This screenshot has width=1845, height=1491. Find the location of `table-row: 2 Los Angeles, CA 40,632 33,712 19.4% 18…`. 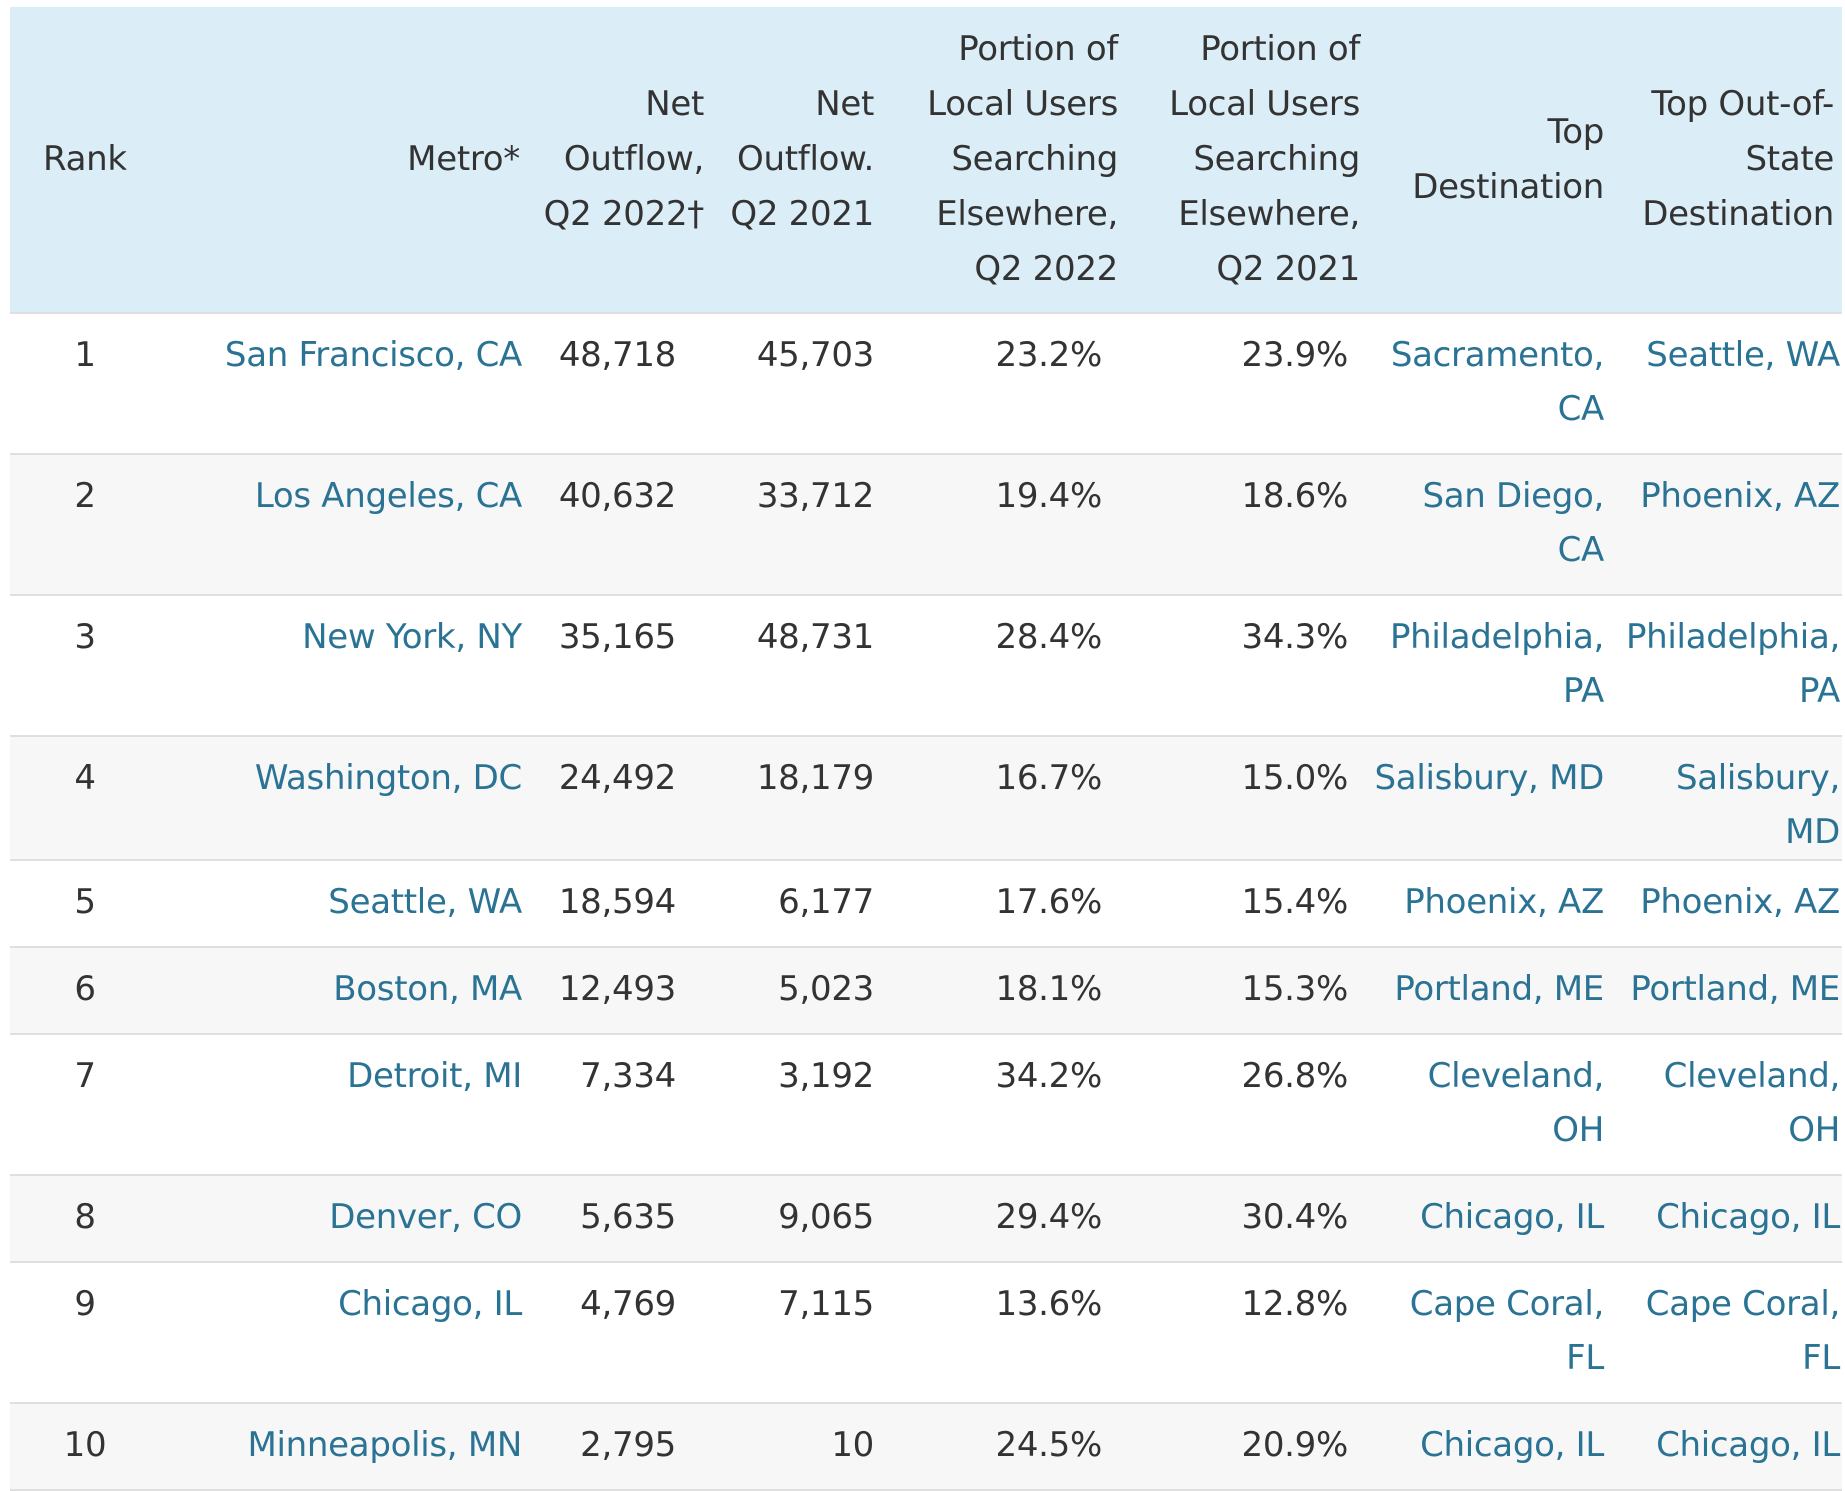

table-row: 2 Los Angeles, CA 40,632 33,712 19.4% 18… is located at coordinates (926, 524).